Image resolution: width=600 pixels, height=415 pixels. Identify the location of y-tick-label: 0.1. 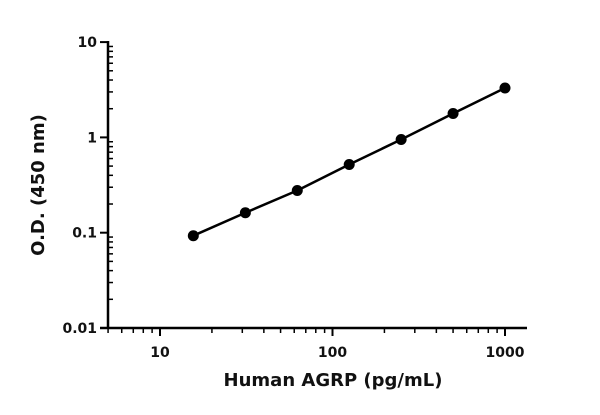
(84, 234).